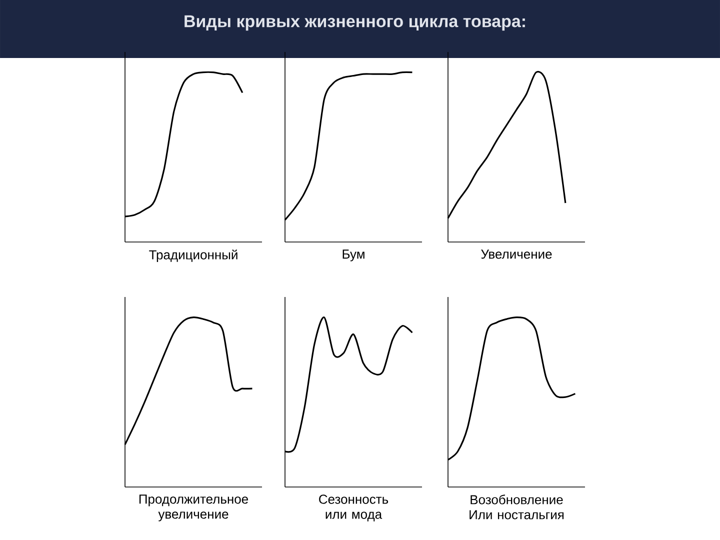 The height and width of the screenshot is (540, 720). I want to click on x-axis-title: Продолжительное увеличение, so click(193, 508).